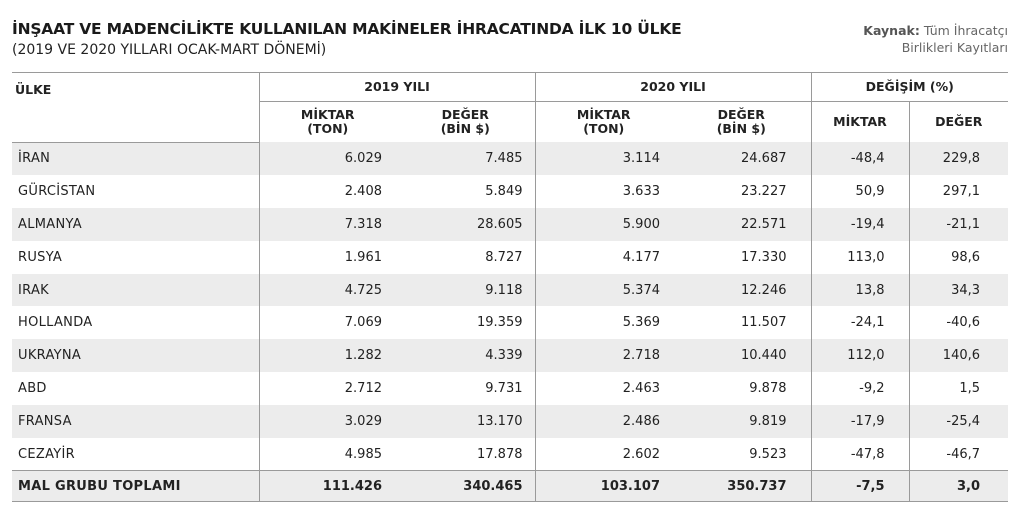 The image size is (1022, 518). What do you see at coordinates (958, 388) in the screenshot?
I see `change-deger-cell: 1,5` at bounding box center [958, 388].